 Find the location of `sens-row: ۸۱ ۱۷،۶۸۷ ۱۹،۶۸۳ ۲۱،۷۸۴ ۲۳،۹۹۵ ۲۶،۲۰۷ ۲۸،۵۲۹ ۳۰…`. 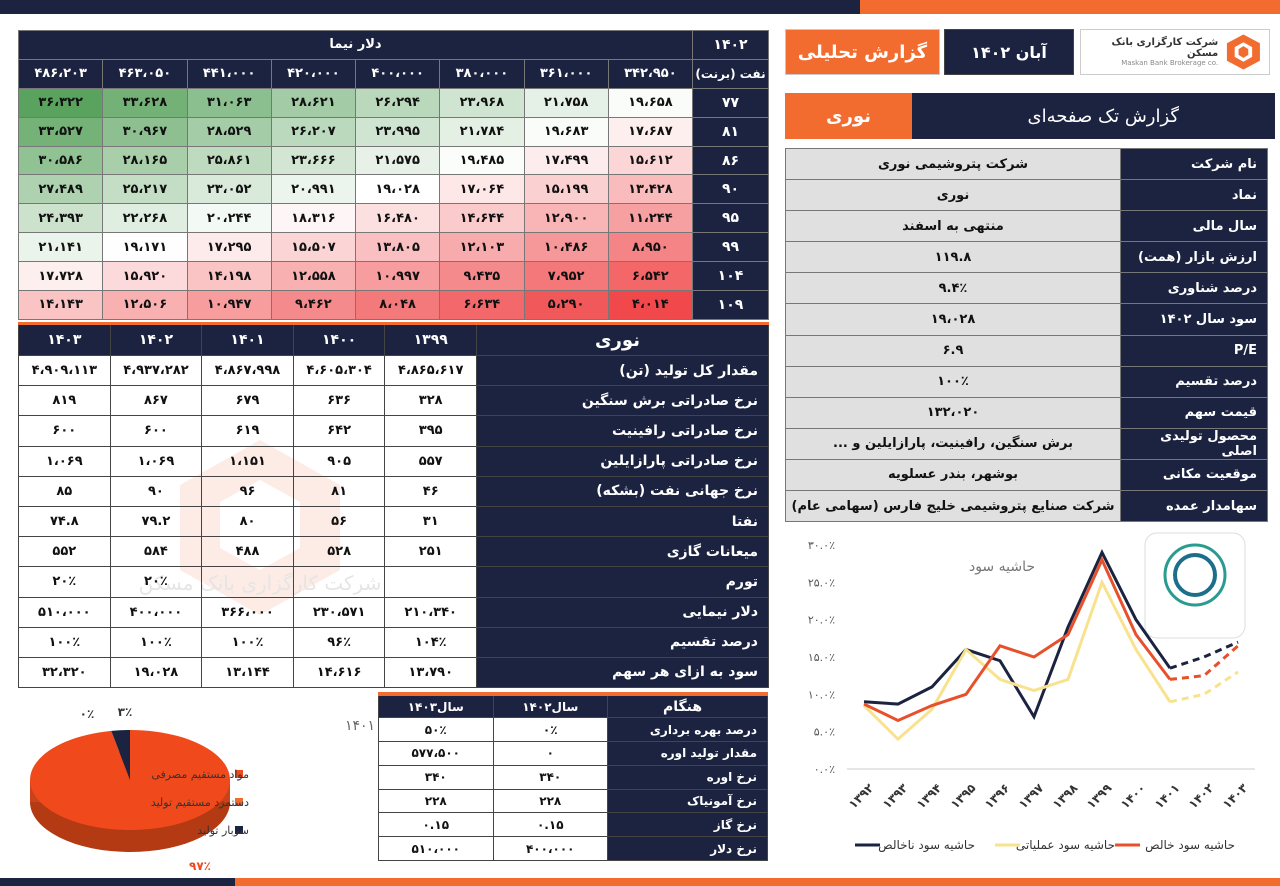

sens-row: ۸۱ ۱۷،۶۸۷ ۱۹،۶۸۳ ۲۱،۷۸۴ ۲۳،۹۹۵ ۲۶،۲۰۷ ۲۸،۵۲۹ ۳۰… is located at coordinates (393, 131).